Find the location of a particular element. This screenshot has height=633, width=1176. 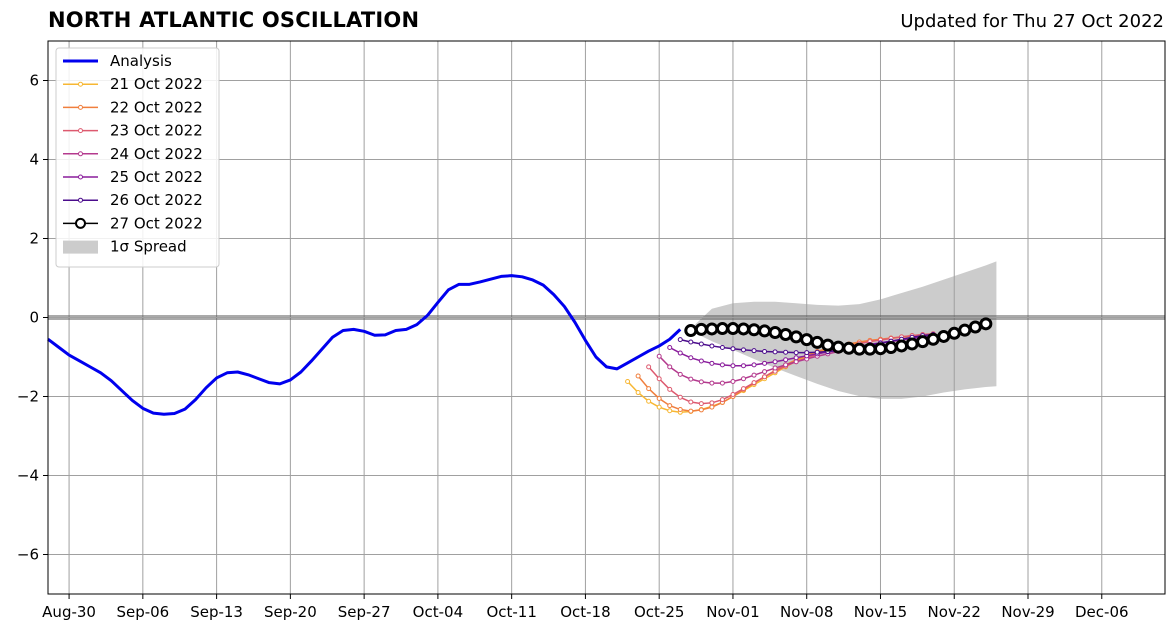

y-tick-label: −2 is located at coordinates (28, 397).